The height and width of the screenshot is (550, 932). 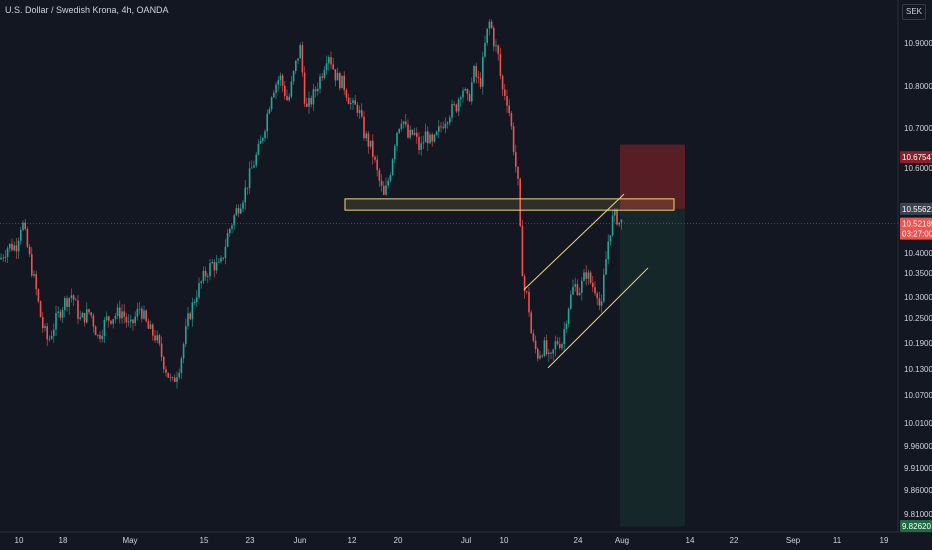 I want to click on y-tick-label: 10.90000, so click(x=918, y=43).